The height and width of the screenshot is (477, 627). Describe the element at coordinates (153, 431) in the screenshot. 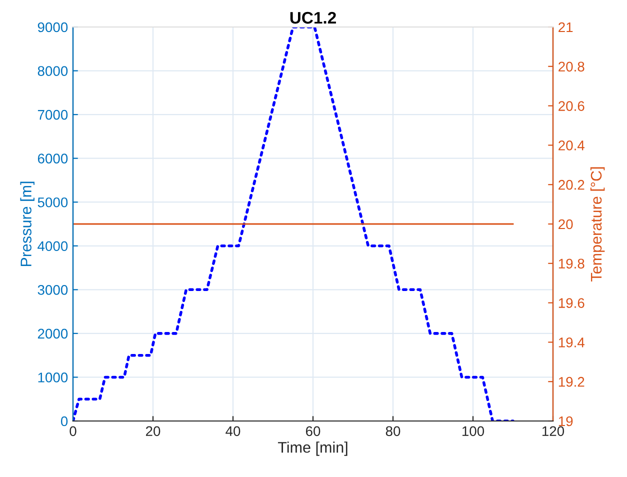

I see `x-tick-label: 20` at that location.